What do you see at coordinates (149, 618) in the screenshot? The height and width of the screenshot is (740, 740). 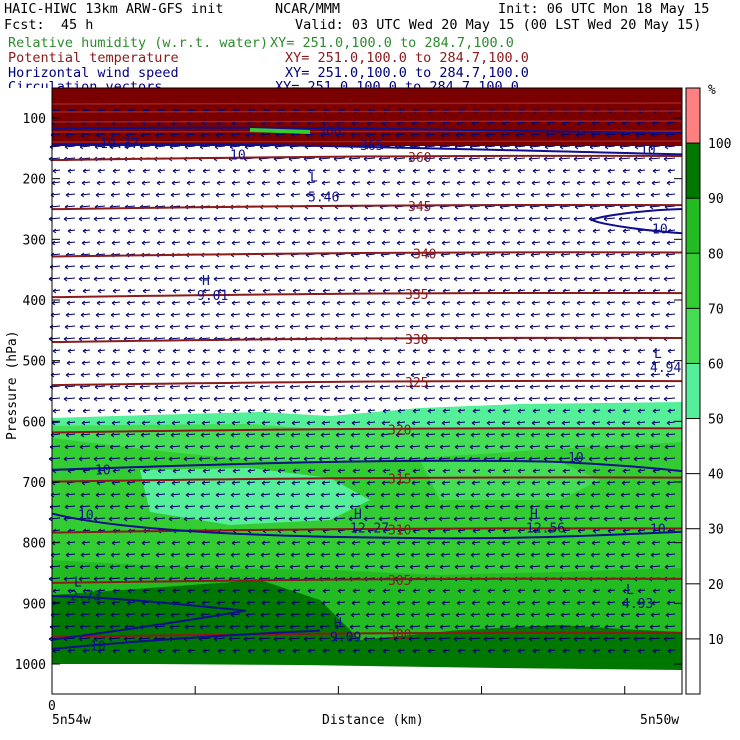 I see `wind-speed-contour` at bounding box center [149, 618].